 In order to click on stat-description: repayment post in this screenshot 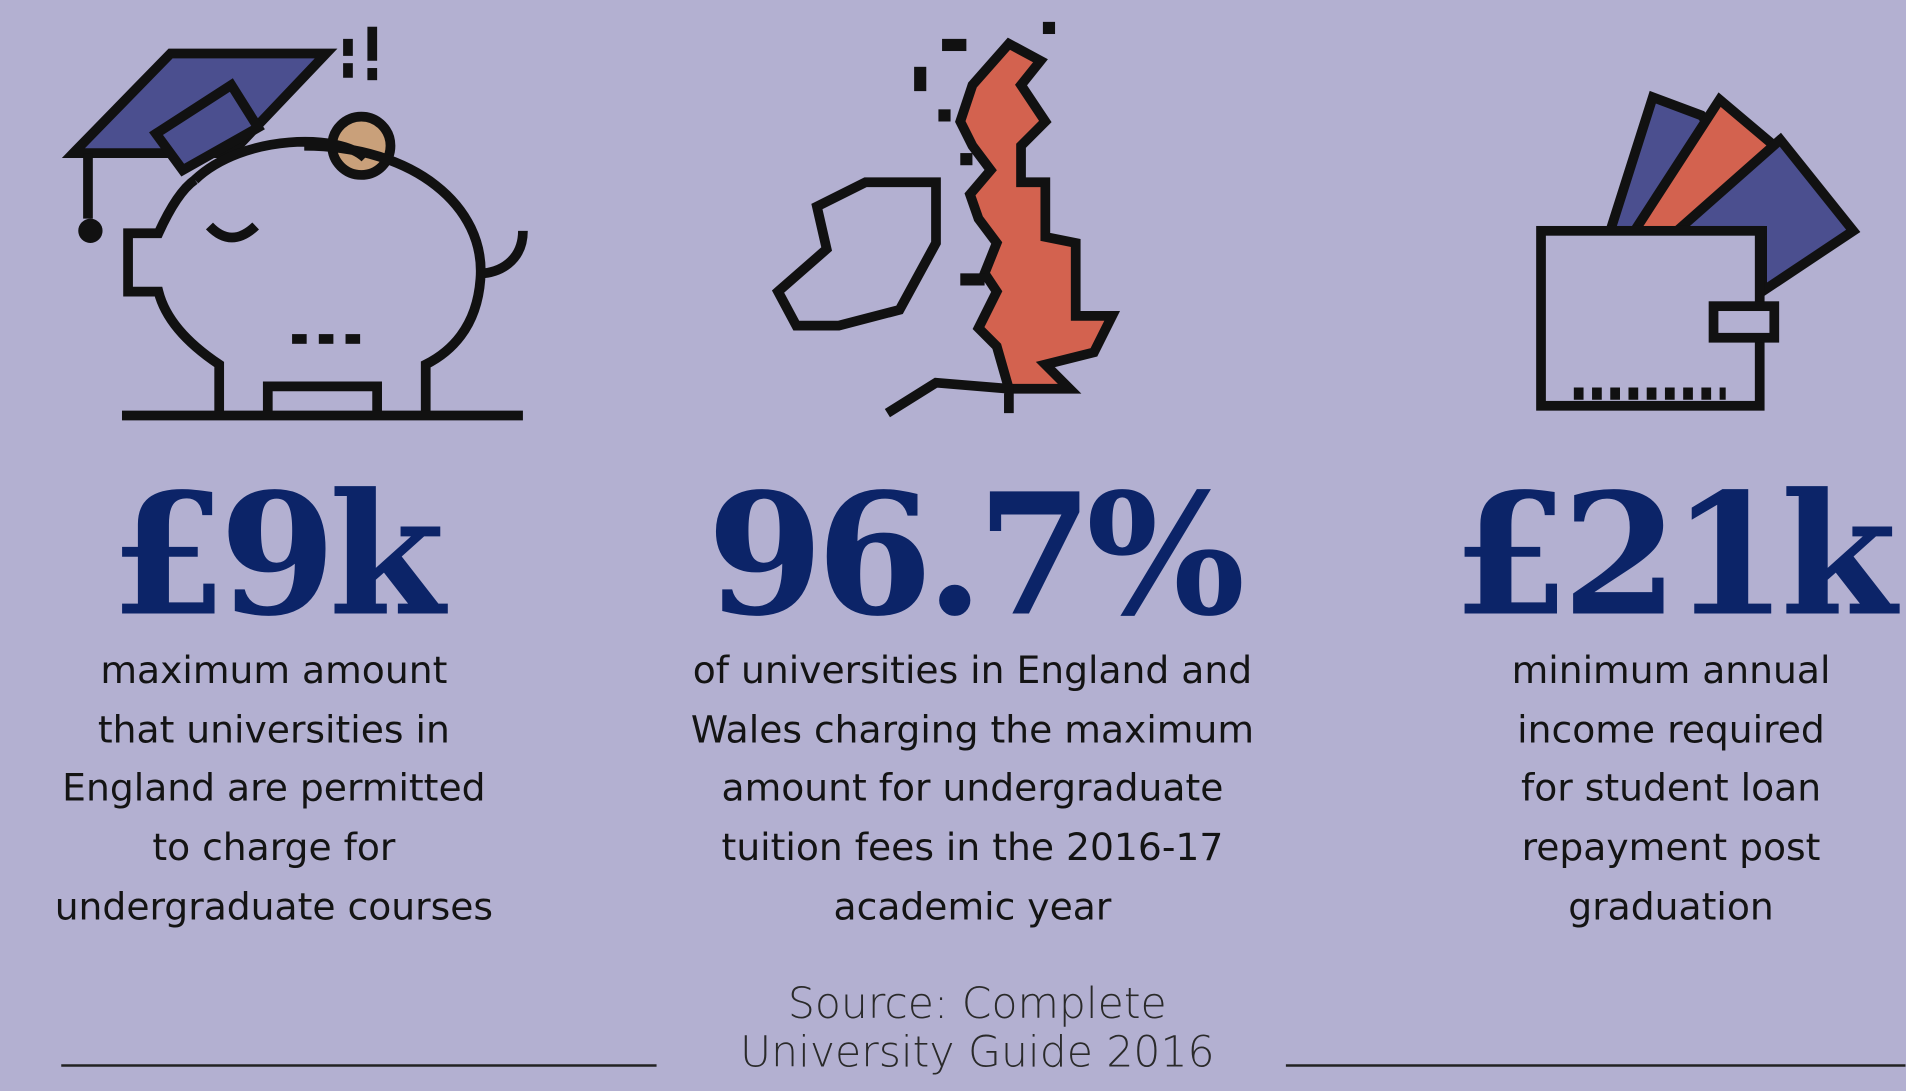, I will do `click(1671, 847)`.